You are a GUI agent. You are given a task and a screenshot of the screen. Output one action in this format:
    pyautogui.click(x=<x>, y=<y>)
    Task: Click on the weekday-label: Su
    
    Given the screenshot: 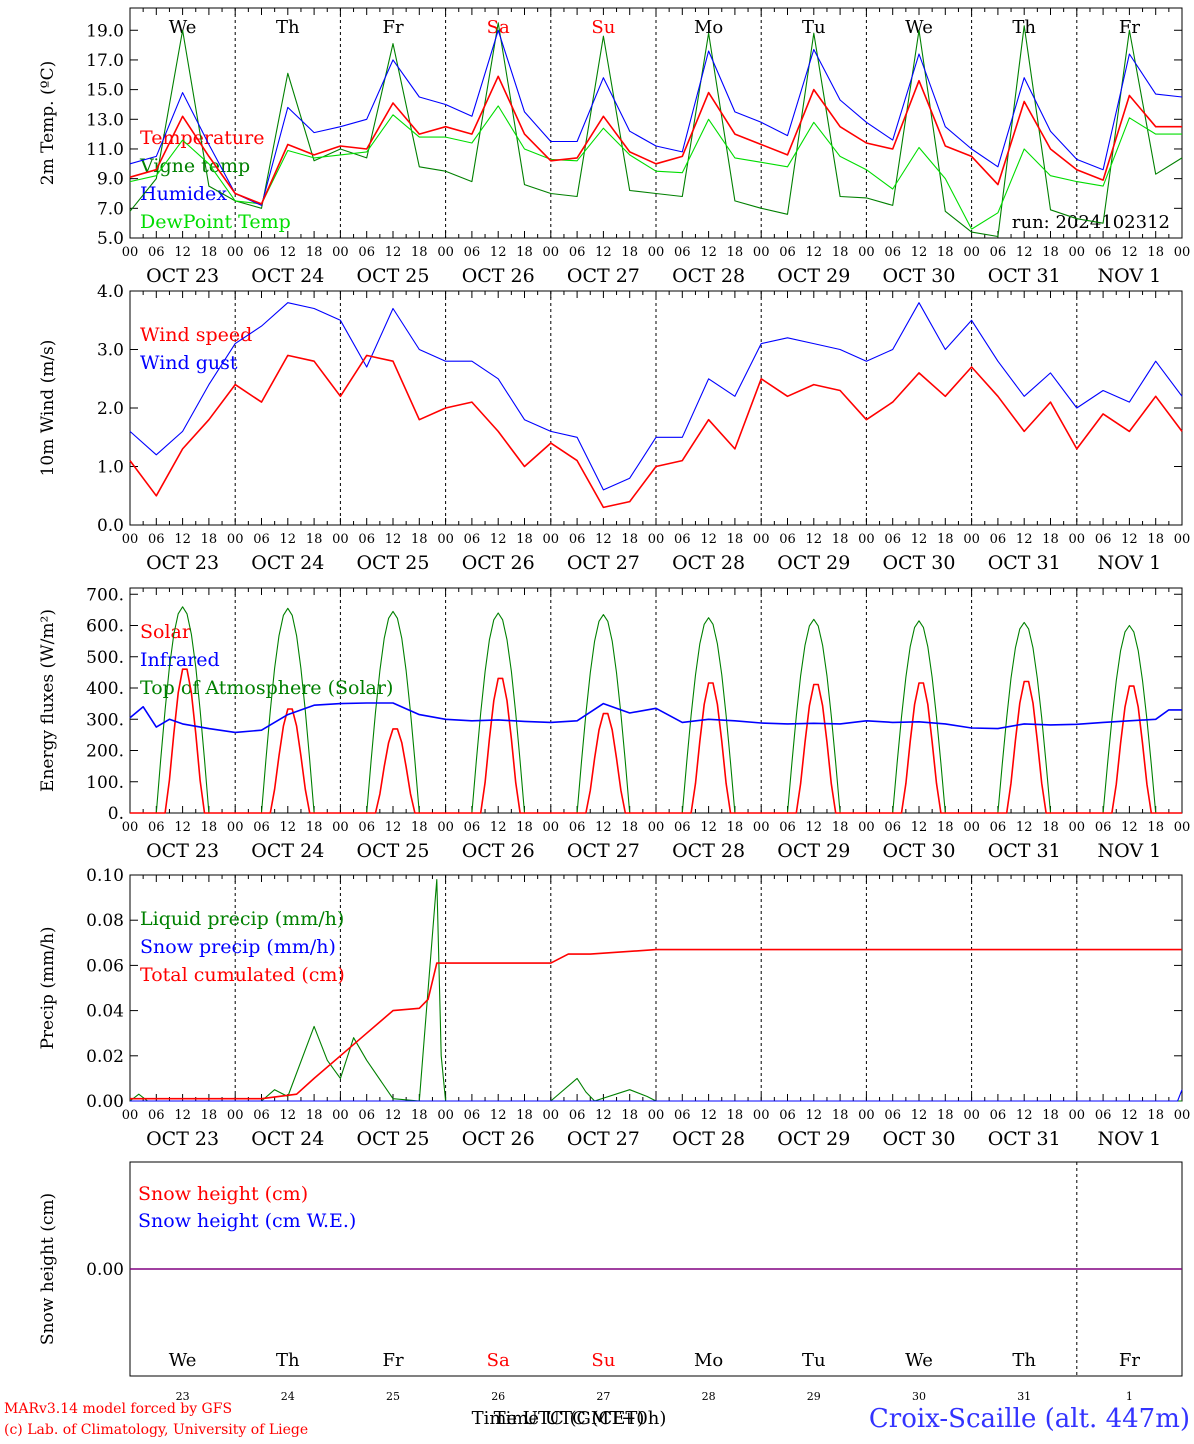 What is the action you would take?
    pyautogui.click(x=603, y=27)
    